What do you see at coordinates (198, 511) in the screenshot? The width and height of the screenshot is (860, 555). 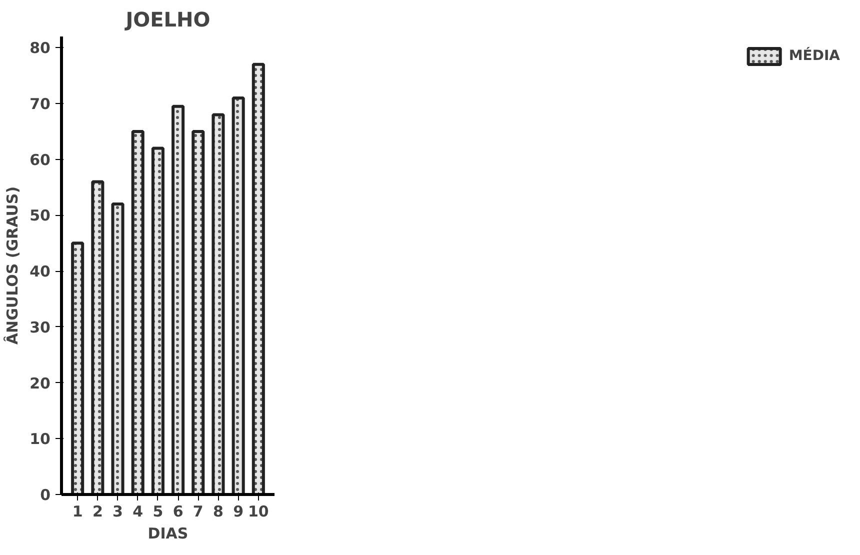 I see `x-tick-label: 7` at bounding box center [198, 511].